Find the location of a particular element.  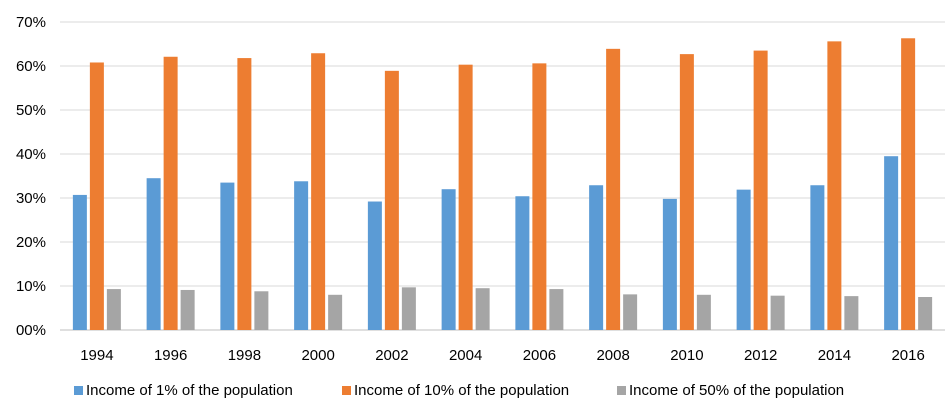

x-tick-label: 2016 is located at coordinates (907, 355).